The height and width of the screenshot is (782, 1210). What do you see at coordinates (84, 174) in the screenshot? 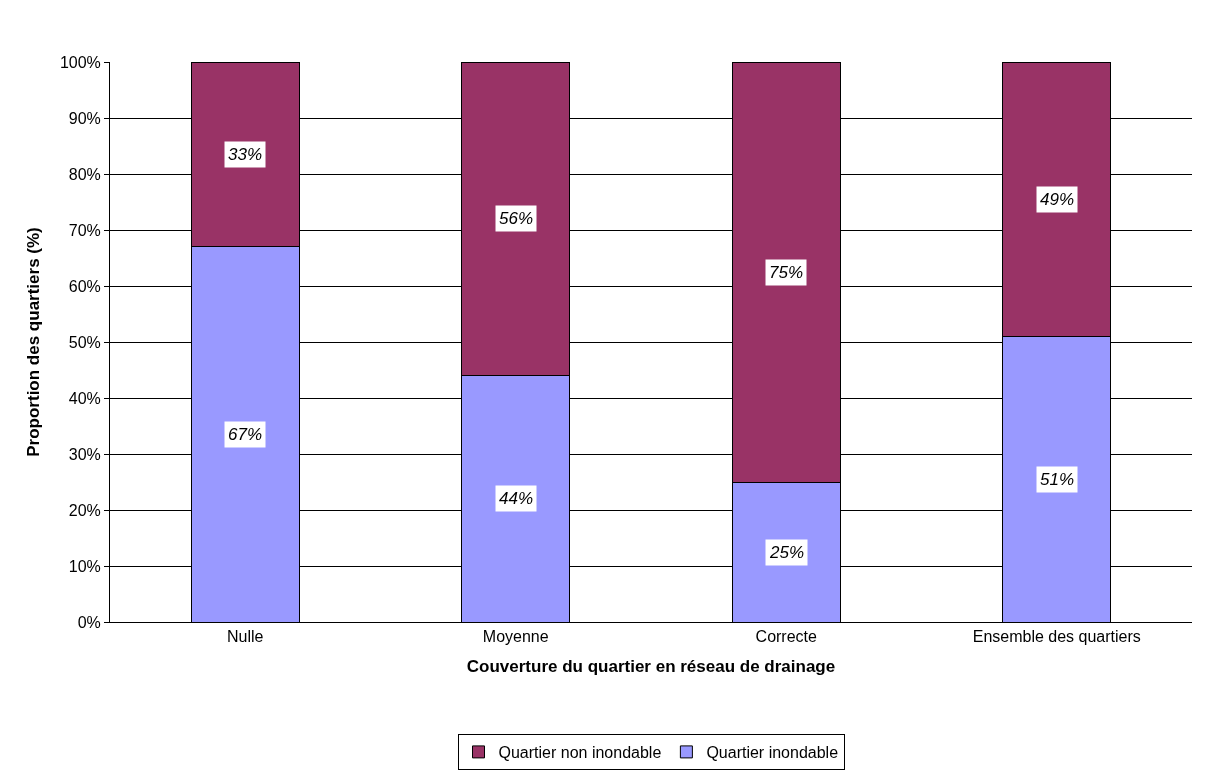
I see `y-tick-label: 80%` at bounding box center [84, 174].